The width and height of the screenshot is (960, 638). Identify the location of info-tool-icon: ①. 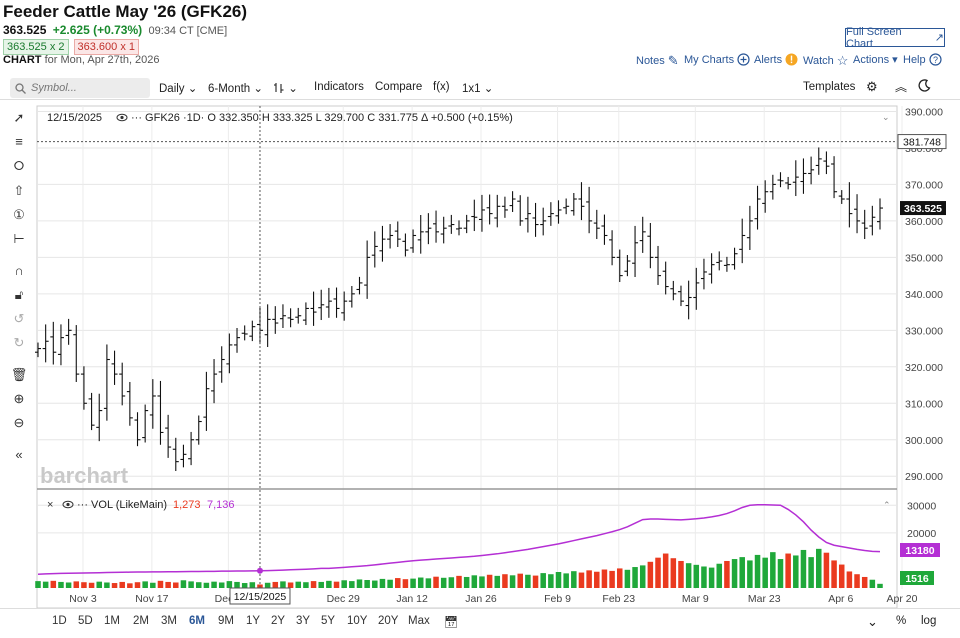
(19, 214).